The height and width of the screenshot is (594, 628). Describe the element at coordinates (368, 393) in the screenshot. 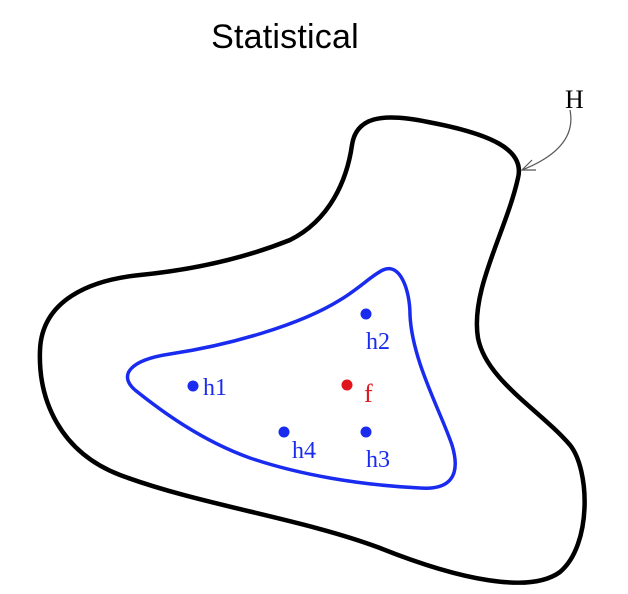

I see `point-f-label: f` at that location.